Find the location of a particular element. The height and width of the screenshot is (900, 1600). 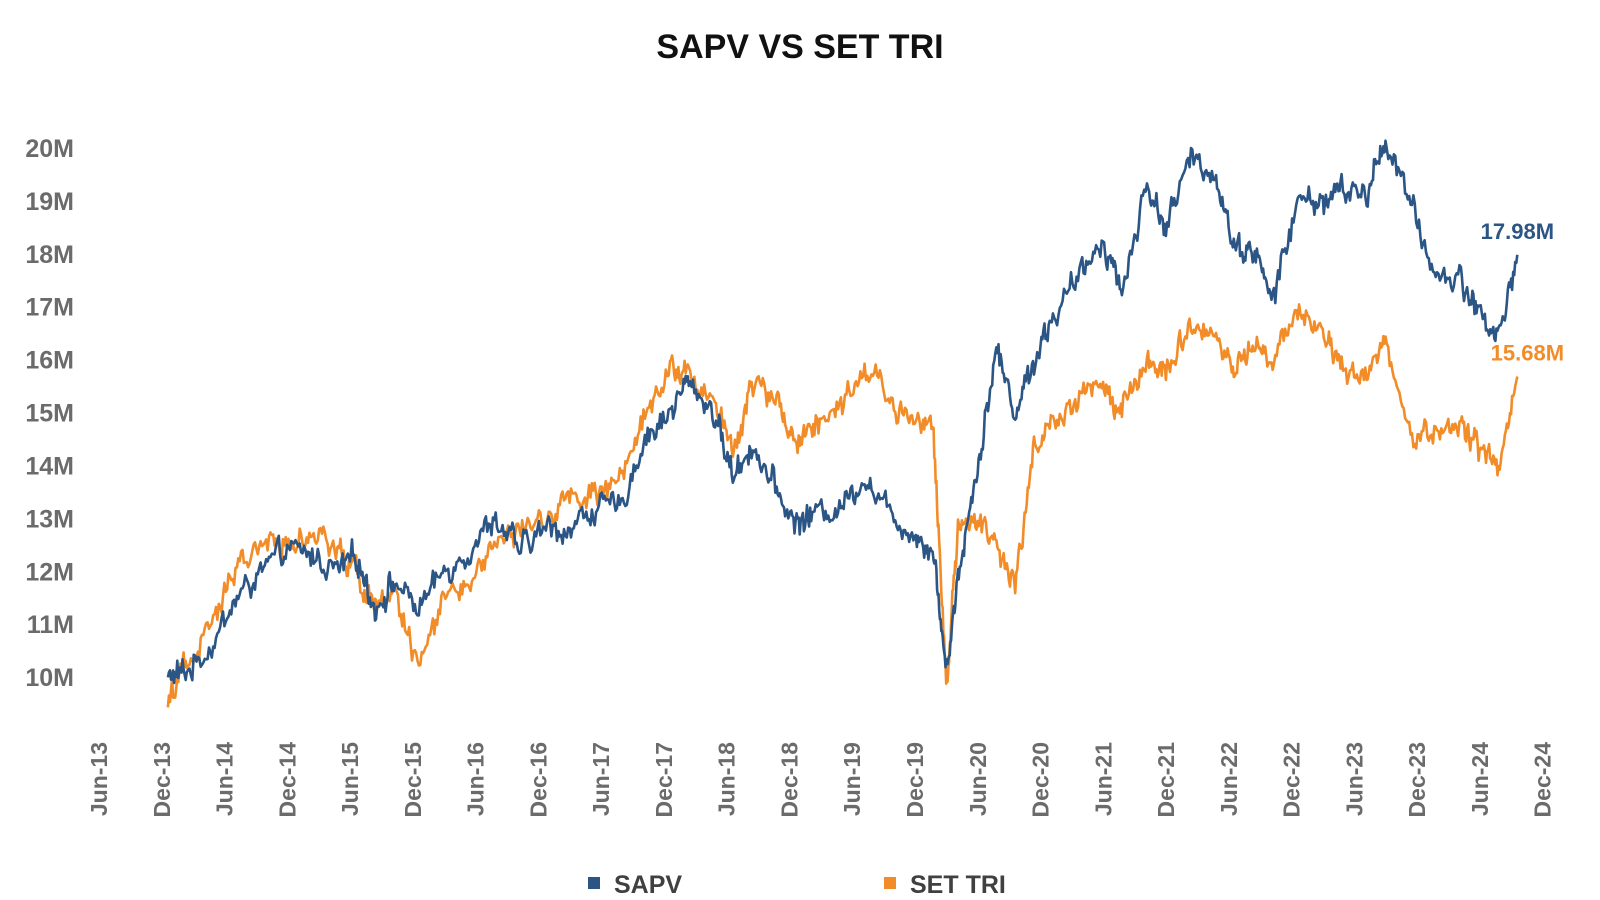

x-tick-label: Dec-22 is located at coordinates (1292, 779).